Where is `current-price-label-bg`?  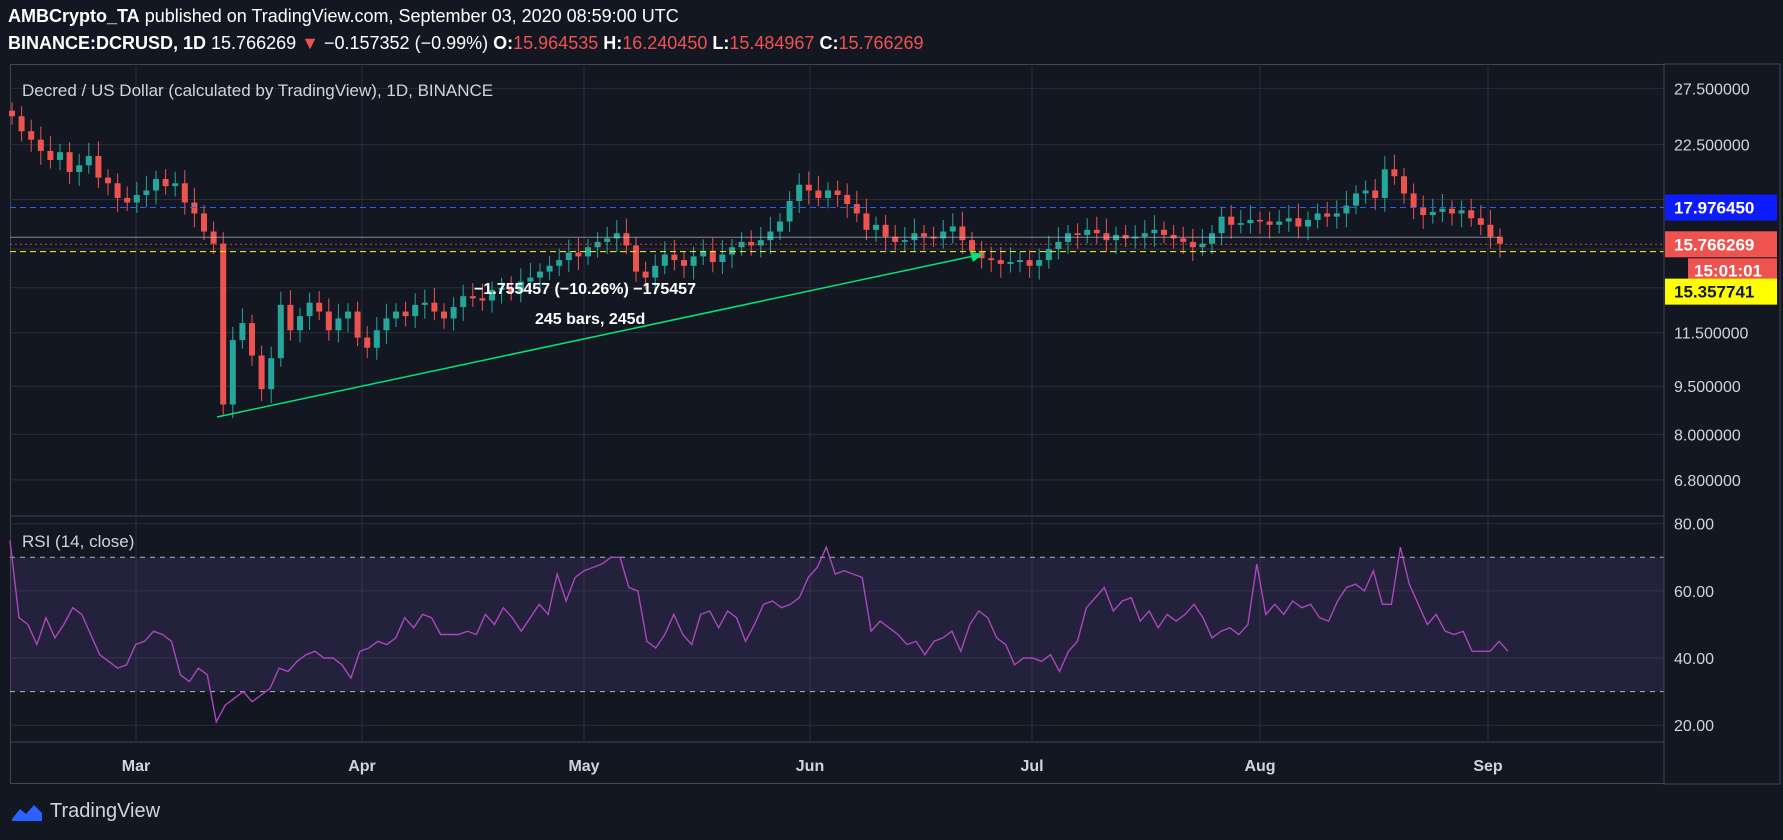 current-price-label-bg is located at coordinates (1721, 244).